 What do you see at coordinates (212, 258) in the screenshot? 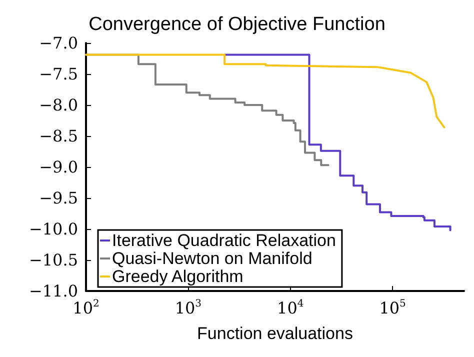
I see `legend-label: Quasi-Newton on Manifold` at bounding box center [212, 258].